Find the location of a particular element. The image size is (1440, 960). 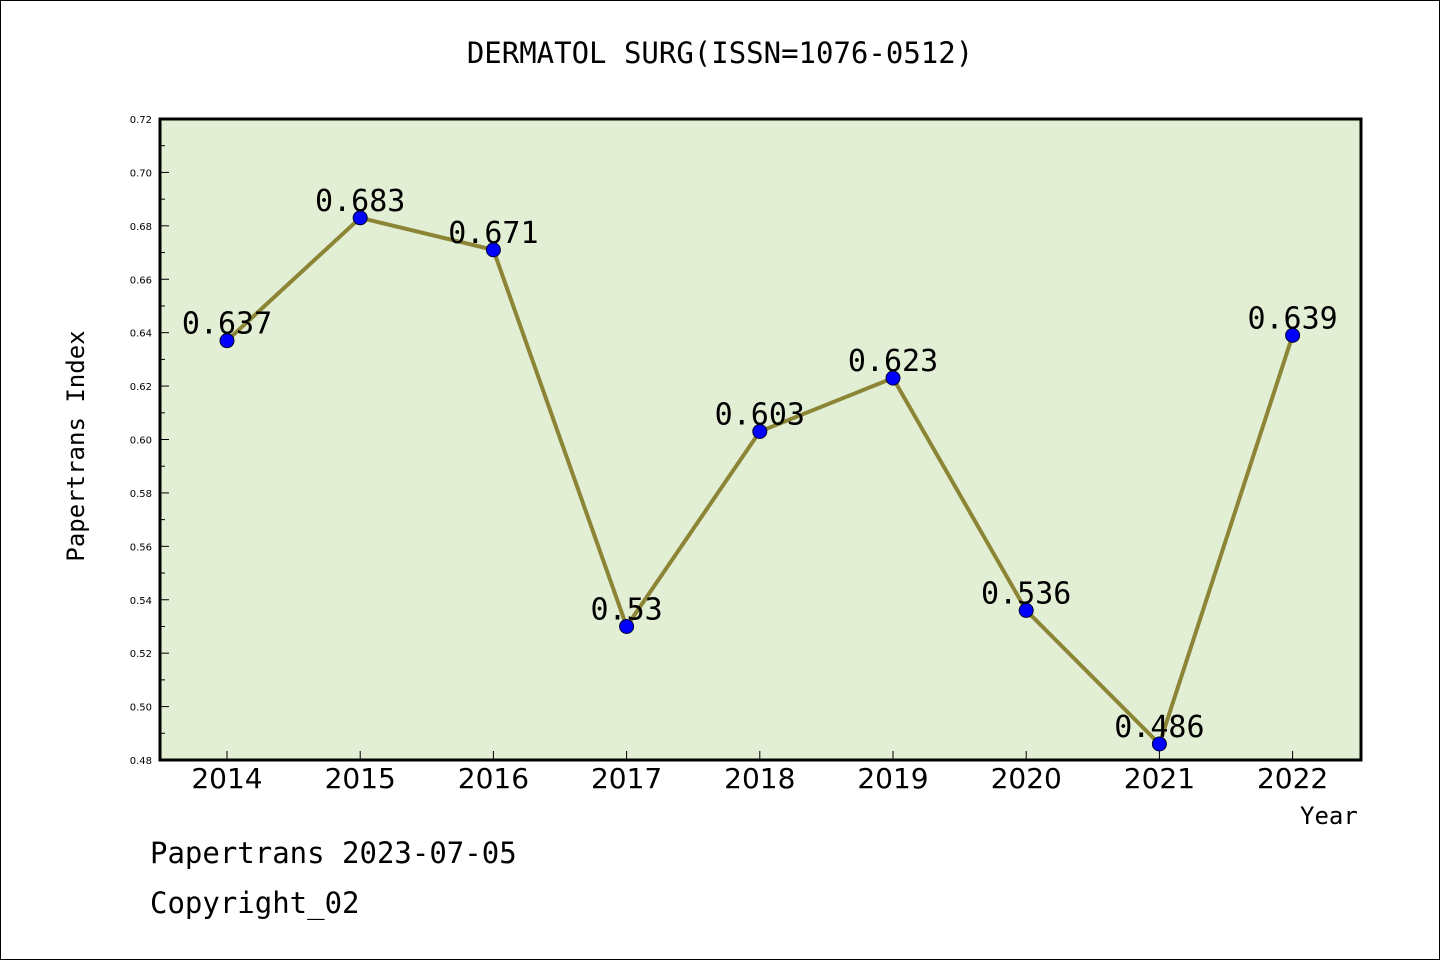

data-label: 0.639 is located at coordinates (1292, 318).